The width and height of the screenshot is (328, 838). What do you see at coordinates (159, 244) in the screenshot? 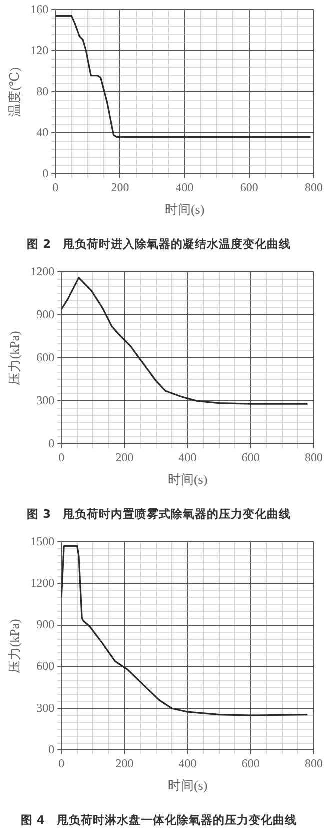
I see `text: 图 2 甩负荷时进入除氧器的凝结水温度变化曲线` at bounding box center [159, 244].